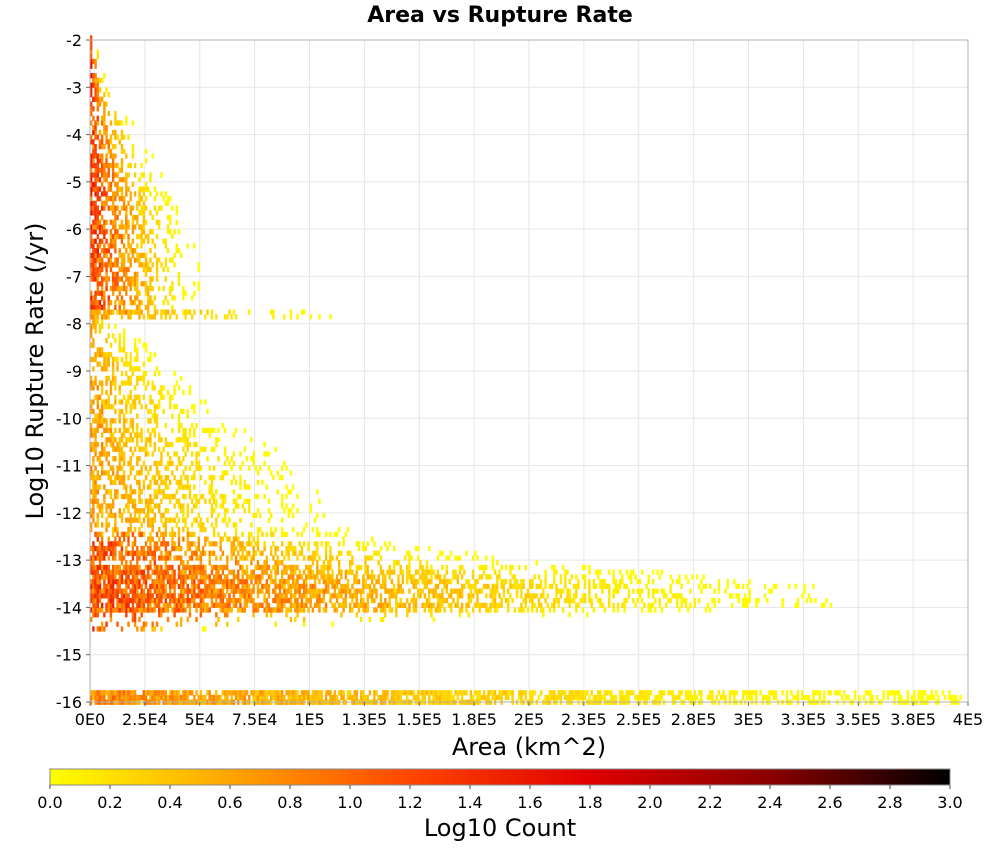  Describe the element at coordinates (474, 719) in the screenshot. I see `x-tick-label: 1.8E5` at that location.